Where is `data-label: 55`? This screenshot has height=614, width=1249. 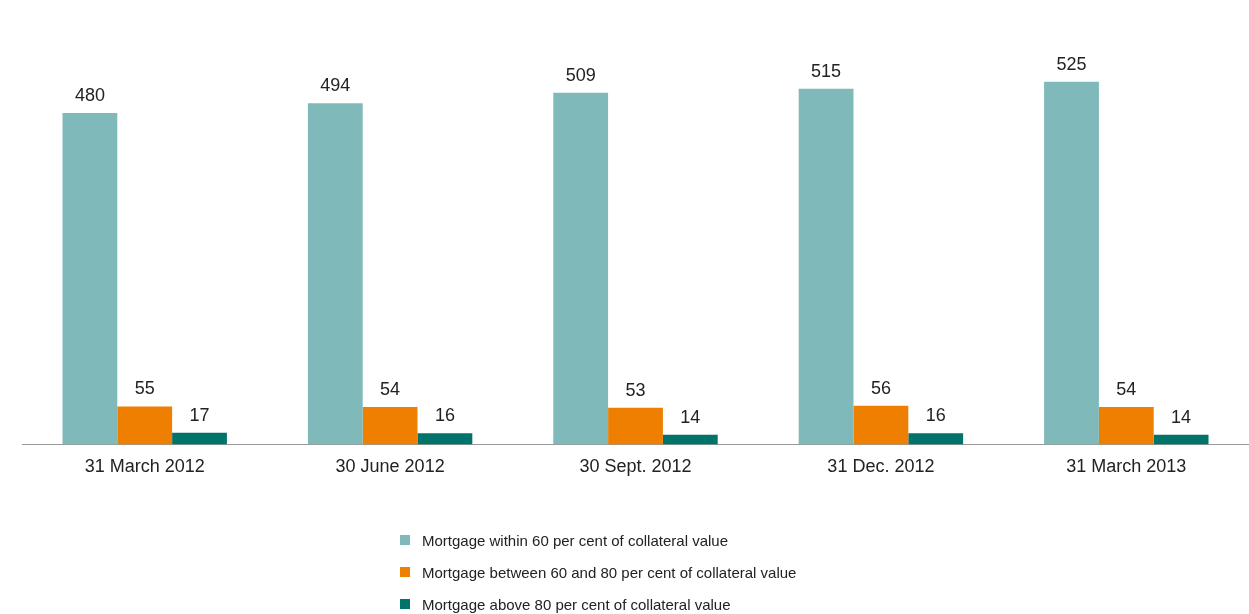
data-label: 55 is located at coordinates (144, 388).